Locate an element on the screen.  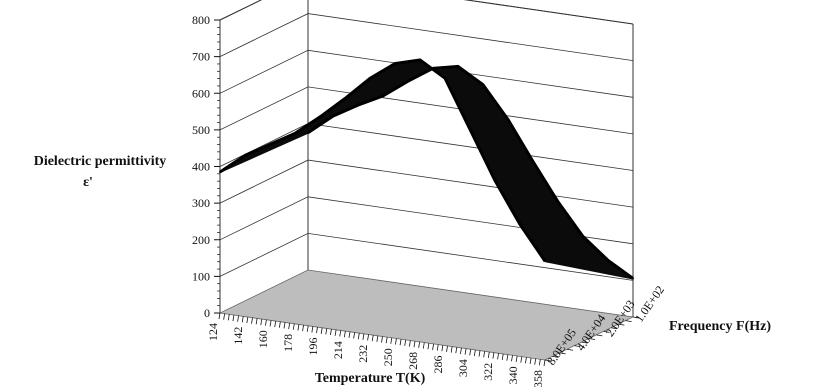
x-tick-label: 250 is located at coordinates (388, 357).